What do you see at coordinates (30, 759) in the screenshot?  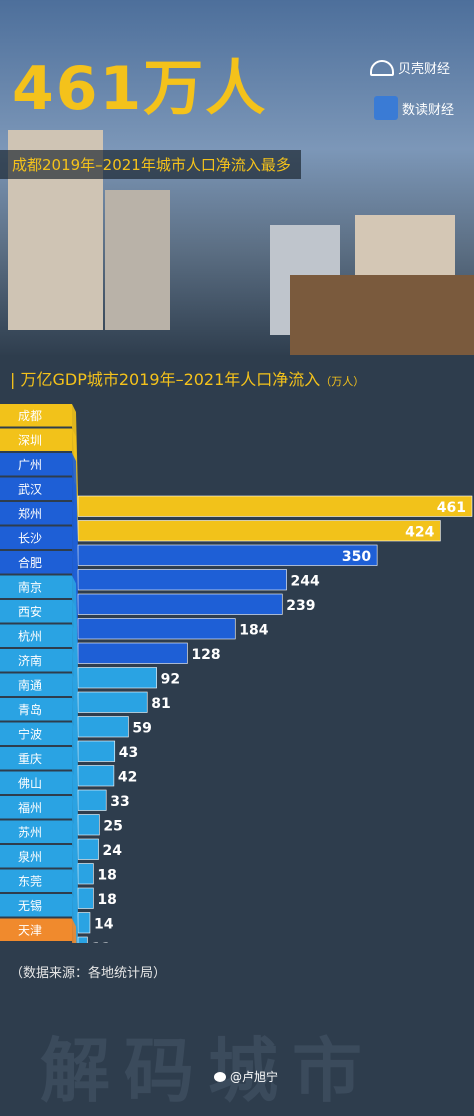 I see `category-label: 重庆` at bounding box center [30, 759].